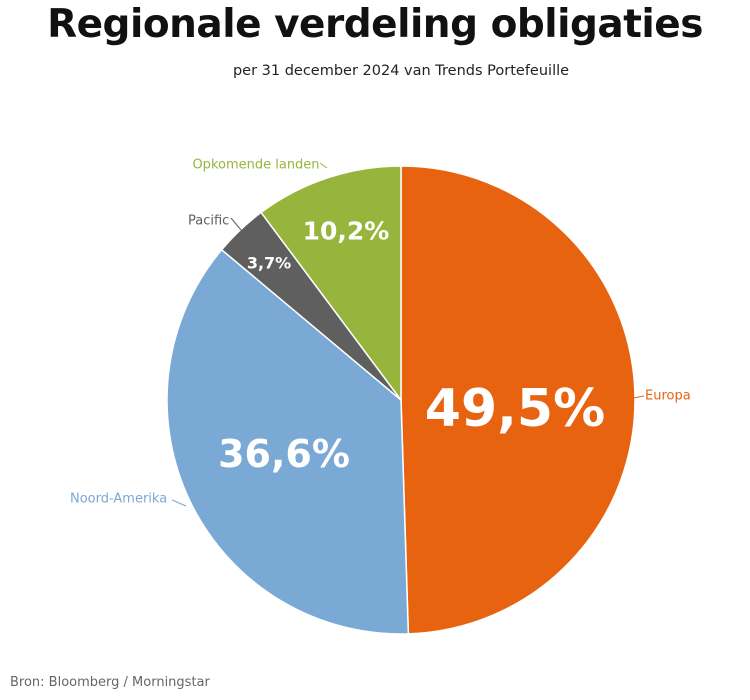  I want to click on chart-title: Regionale verdeling obligaties, so click(375, 24).